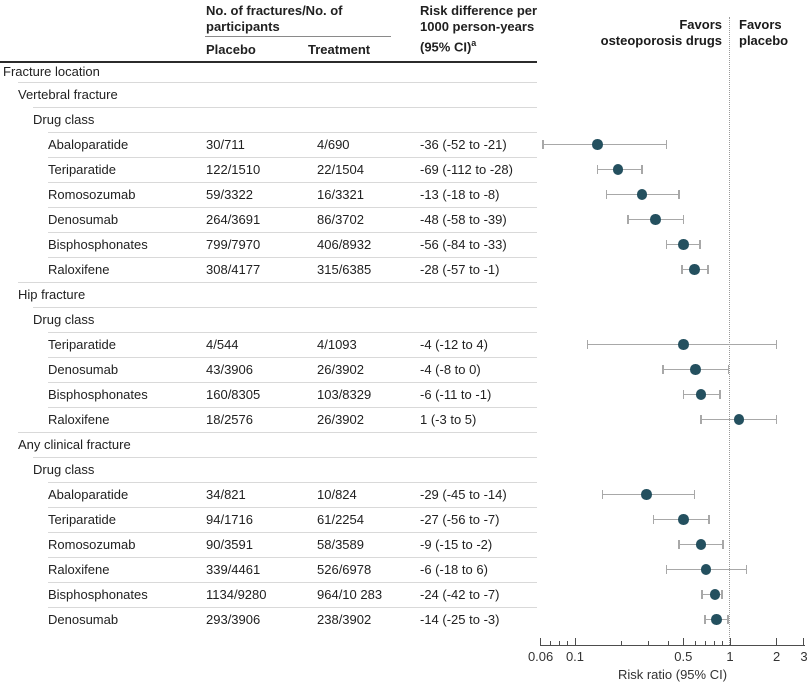 The height and width of the screenshot is (694, 810). I want to click on row-label-drug: Romosozumab, so click(92, 544).